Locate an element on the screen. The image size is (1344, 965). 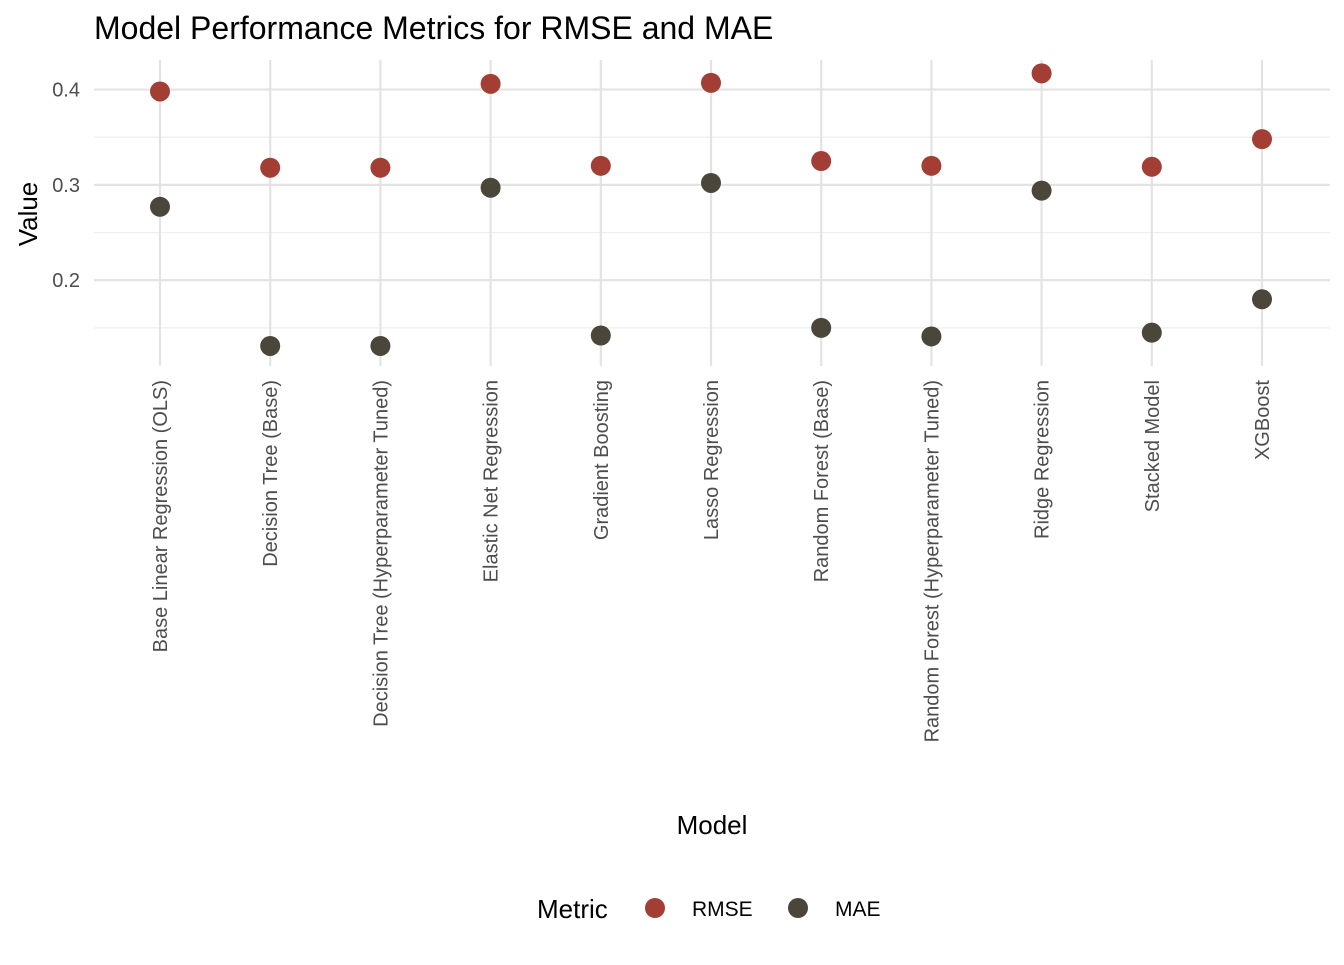
legend: Metric RMSE MAE is located at coordinates (709, 909).